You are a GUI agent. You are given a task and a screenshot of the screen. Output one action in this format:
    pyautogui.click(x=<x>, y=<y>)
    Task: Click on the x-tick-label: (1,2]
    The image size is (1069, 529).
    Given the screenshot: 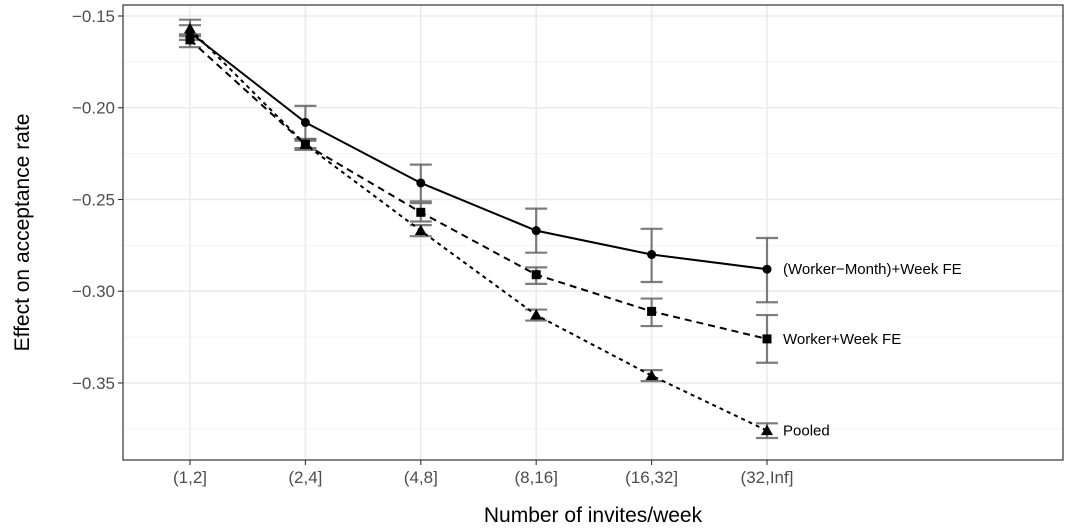 What is the action you would take?
    pyautogui.click(x=190, y=477)
    